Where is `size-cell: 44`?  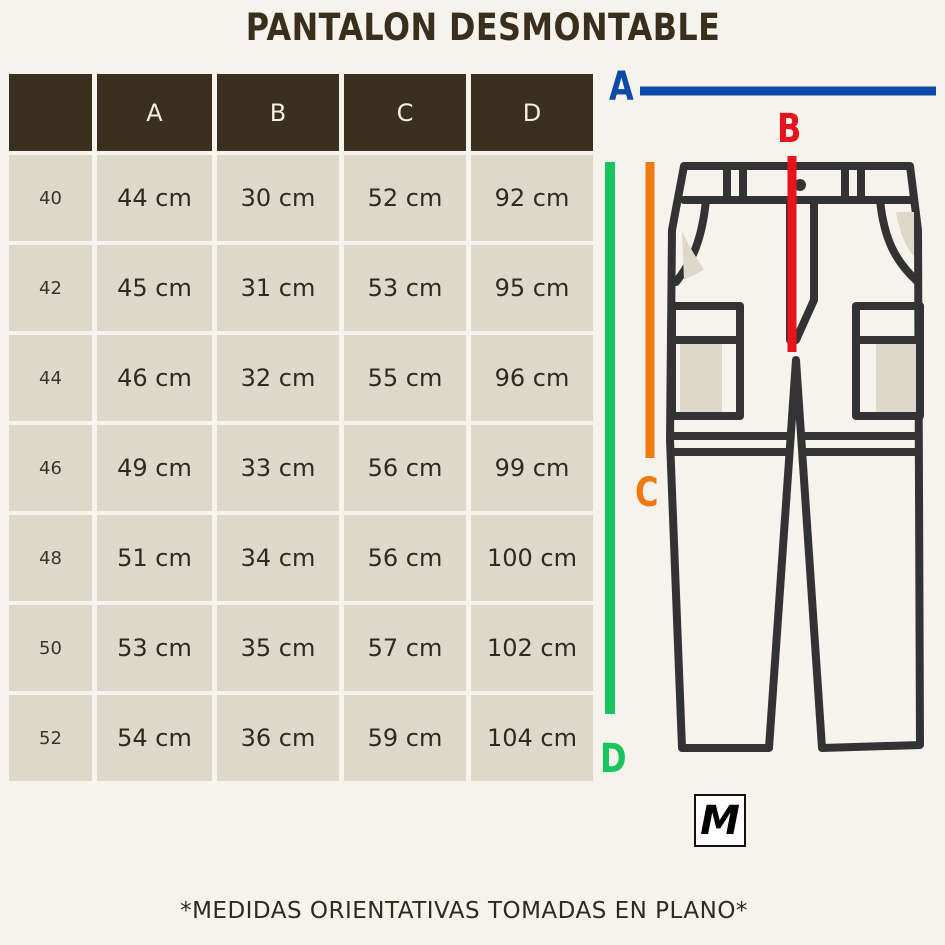
size-cell: 44 is located at coordinates (50, 378).